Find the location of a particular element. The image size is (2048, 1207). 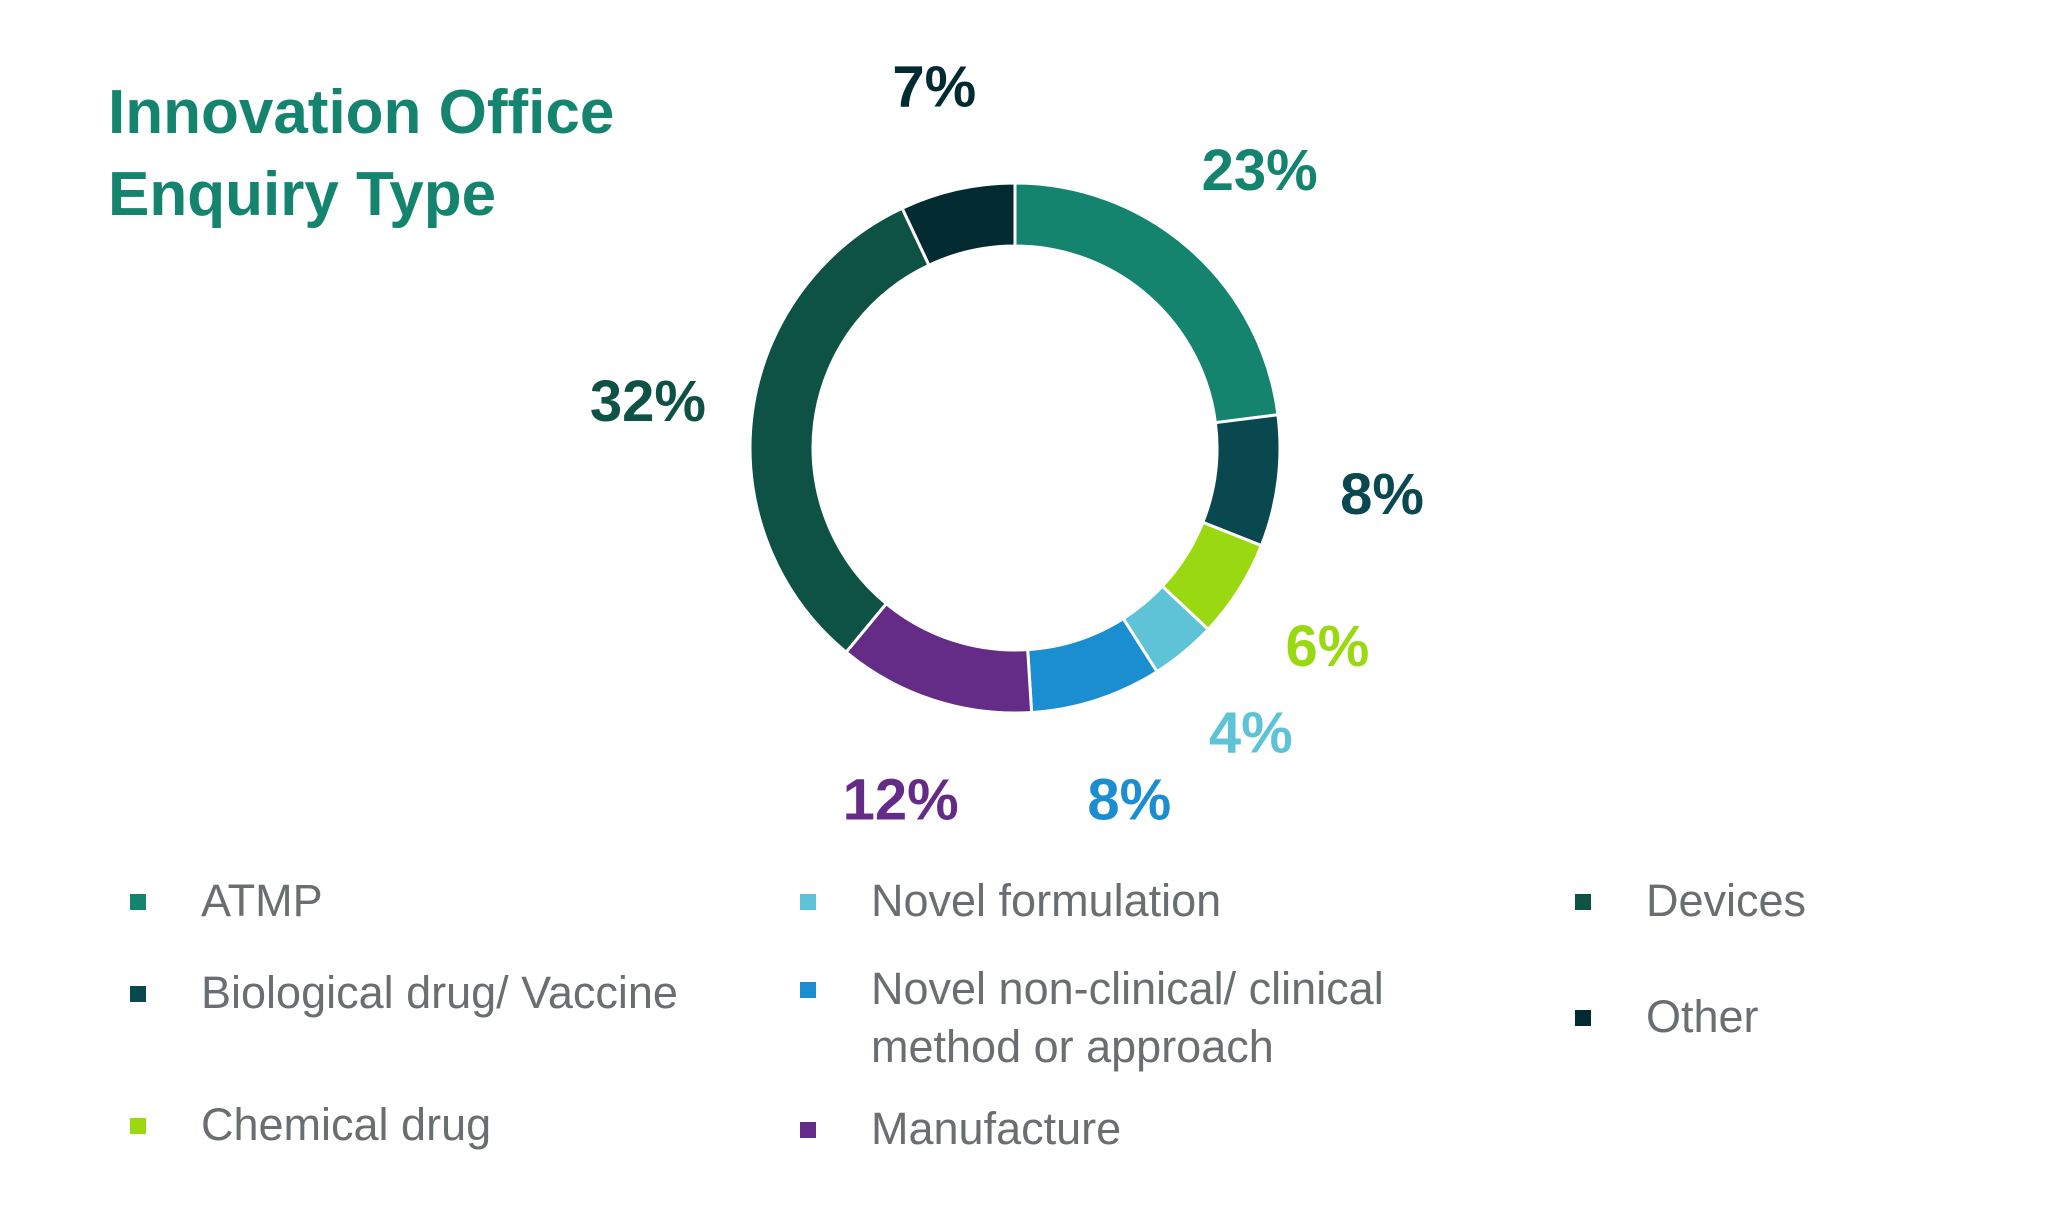

data-label-chemical-drug: 6% is located at coordinates (1327, 646).